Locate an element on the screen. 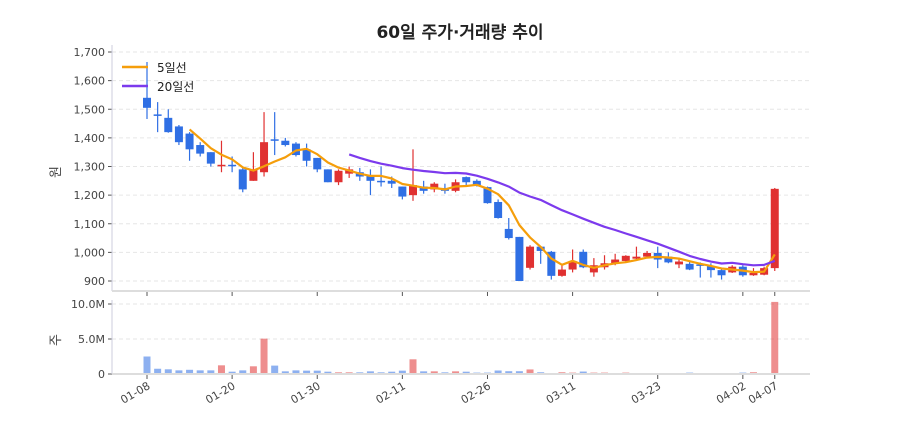 This screenshot has width=900, height=424. price-axis-label: 원 is located at coordinates (56, 172).